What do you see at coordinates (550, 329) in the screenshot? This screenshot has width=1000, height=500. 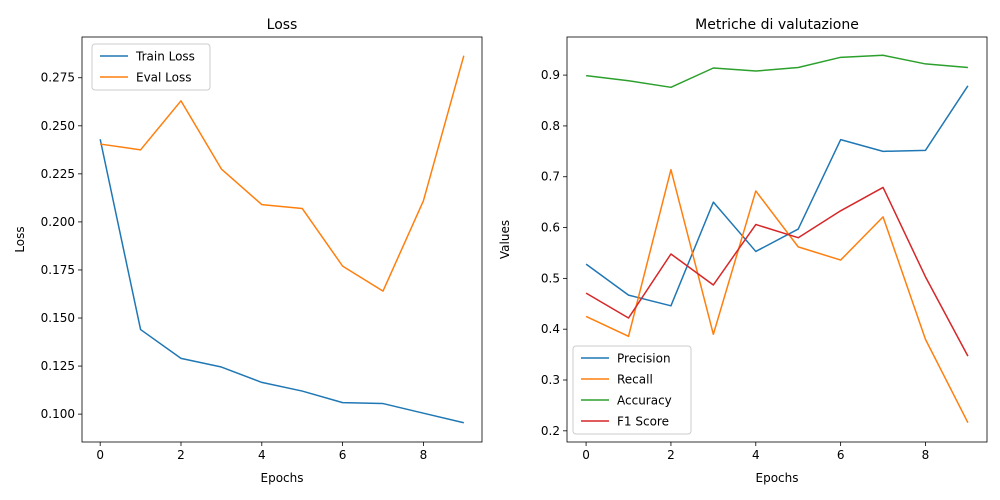 I see `y-tick-label: 0.4` at bounding box center [550, 329].